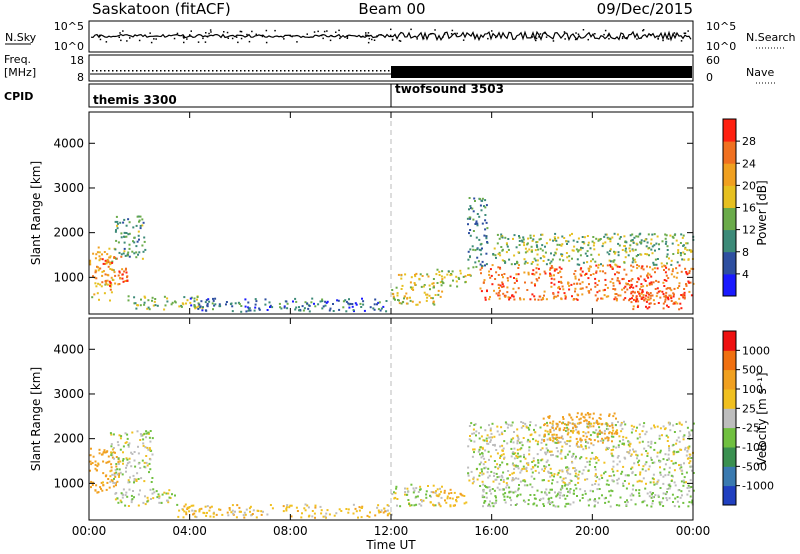 The width and height of the screenshot is (800, 554). What do you see at coordinates (68, 188) in the screenshot?
I see `y-tick-label: 3000` at bounding box center [68, 188].